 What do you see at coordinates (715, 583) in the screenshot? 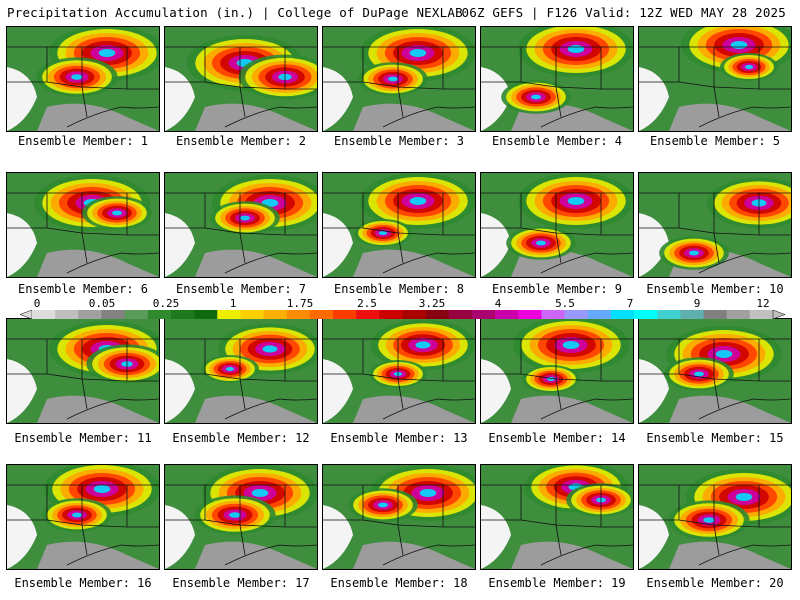
I see `ensemble-member-label: Ensemble Member: 20` at bounding box center [715, 583].